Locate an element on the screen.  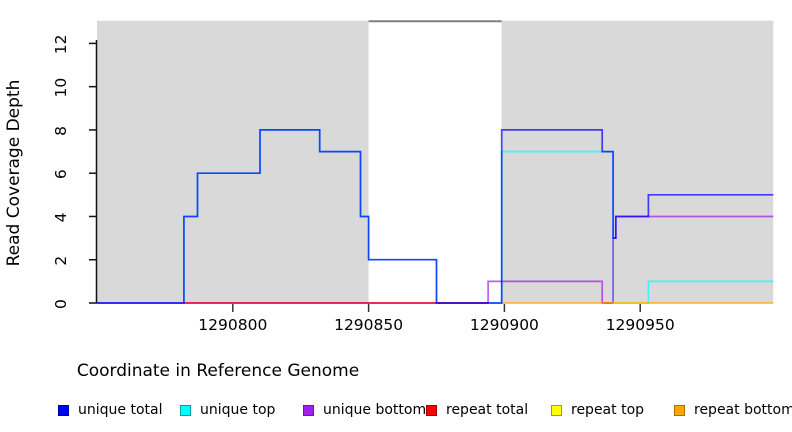
legend-item-unique-total: unique total is located at coordinates (110, 410).